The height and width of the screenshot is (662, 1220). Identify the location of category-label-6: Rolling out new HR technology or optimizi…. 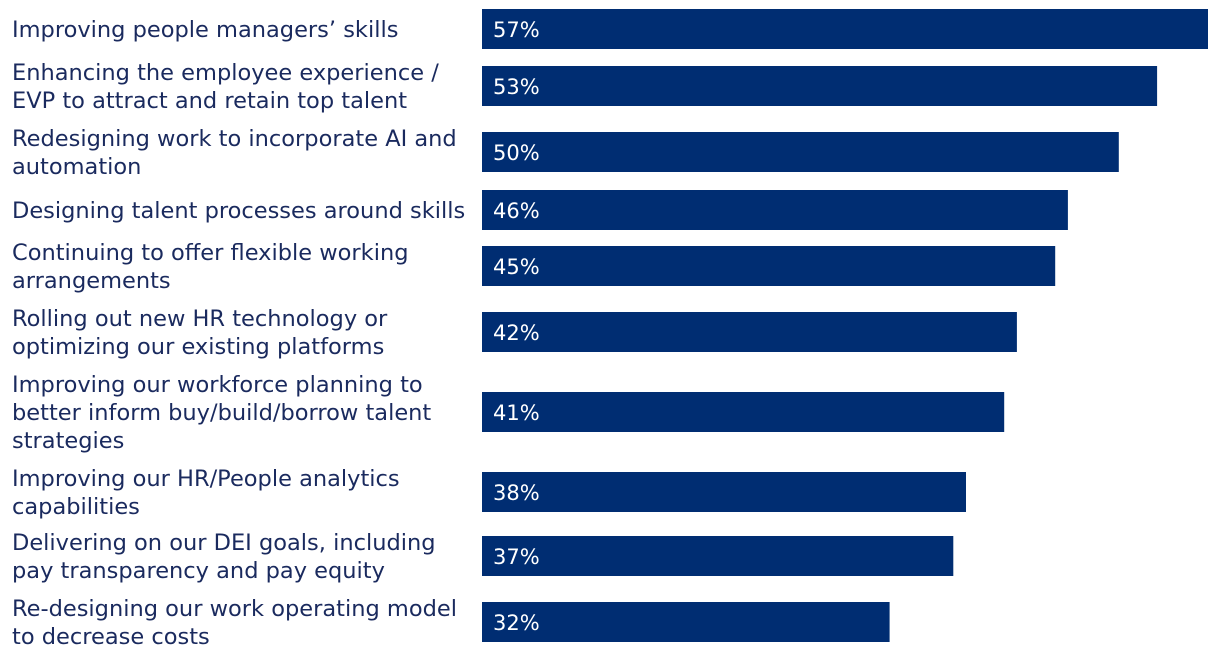
(200, 333).